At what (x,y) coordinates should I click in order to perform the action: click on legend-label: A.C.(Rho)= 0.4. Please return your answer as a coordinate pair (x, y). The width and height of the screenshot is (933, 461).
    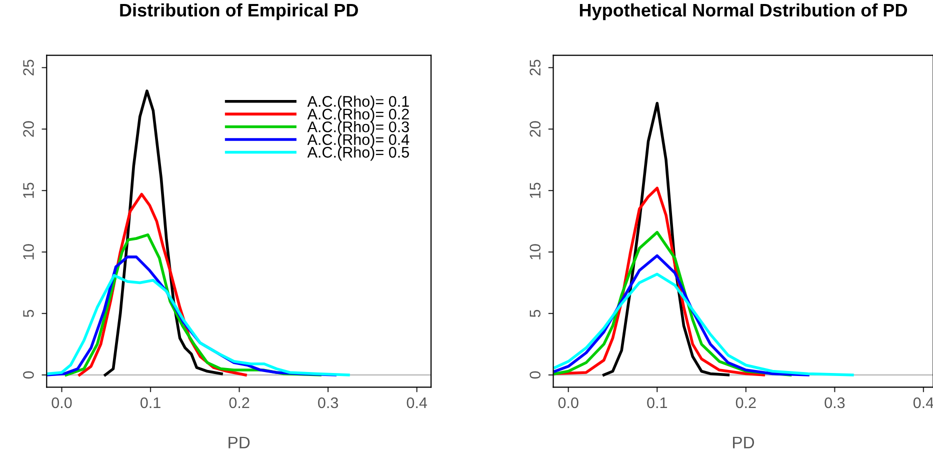
    Looking at the image, I should click on (358, 141).